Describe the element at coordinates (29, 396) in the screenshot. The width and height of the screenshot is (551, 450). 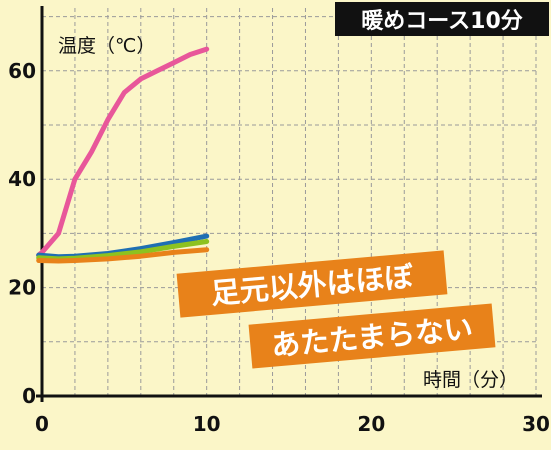
I see `y-tick-label: 0` at that location.